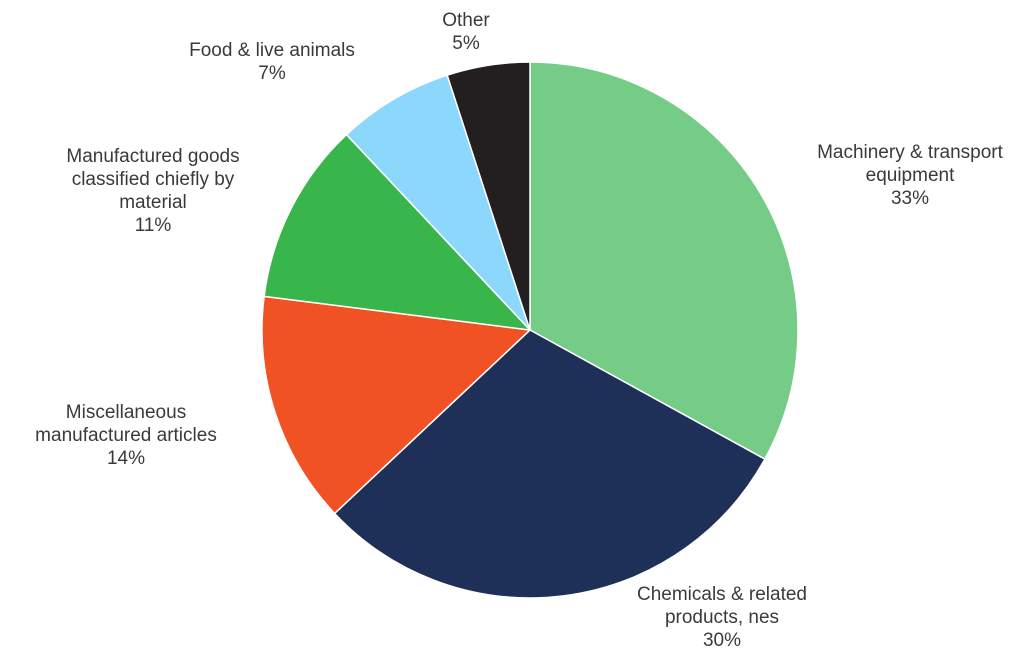 The height and width of the screenshot is (661, 1032). What do you see at coordinates (722, 594) in the screenshot?
I see `slice-name-label: Chemicals & related` at bounding box center [722, 594].